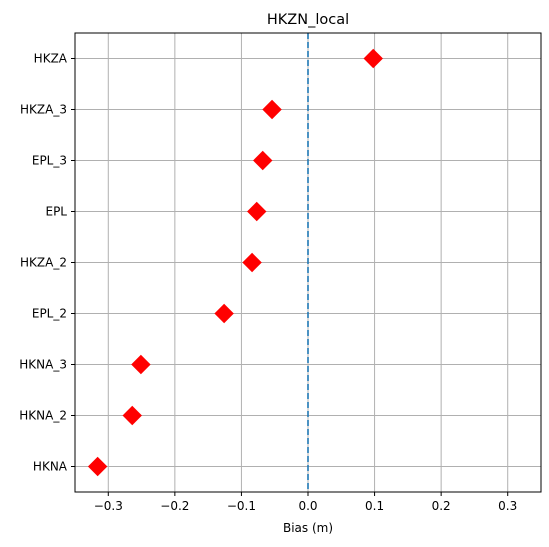  Describe the element at coordinates (308, 20) in the screenshot. I see `chart-title: HKZN_local` at that location.